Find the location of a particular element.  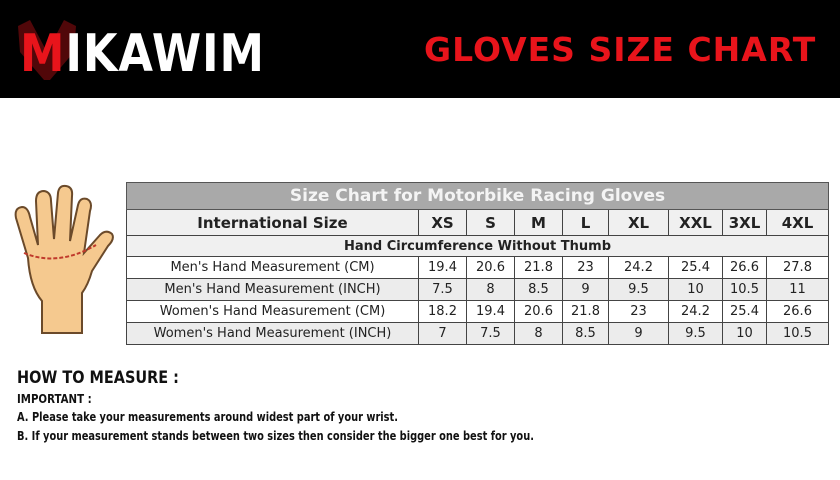

hand-illustration-icon is located at coordinates (64, 259).